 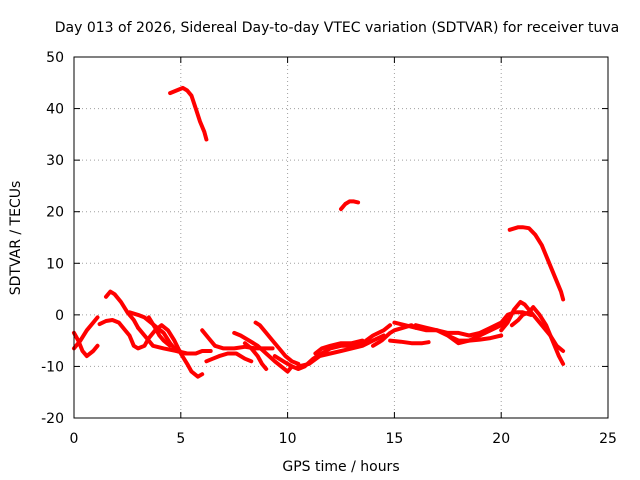 What do you see at coordinates (394, 439) in the screenshot?
I see `x-tick-label: 15` at bounding box center [394, 439].